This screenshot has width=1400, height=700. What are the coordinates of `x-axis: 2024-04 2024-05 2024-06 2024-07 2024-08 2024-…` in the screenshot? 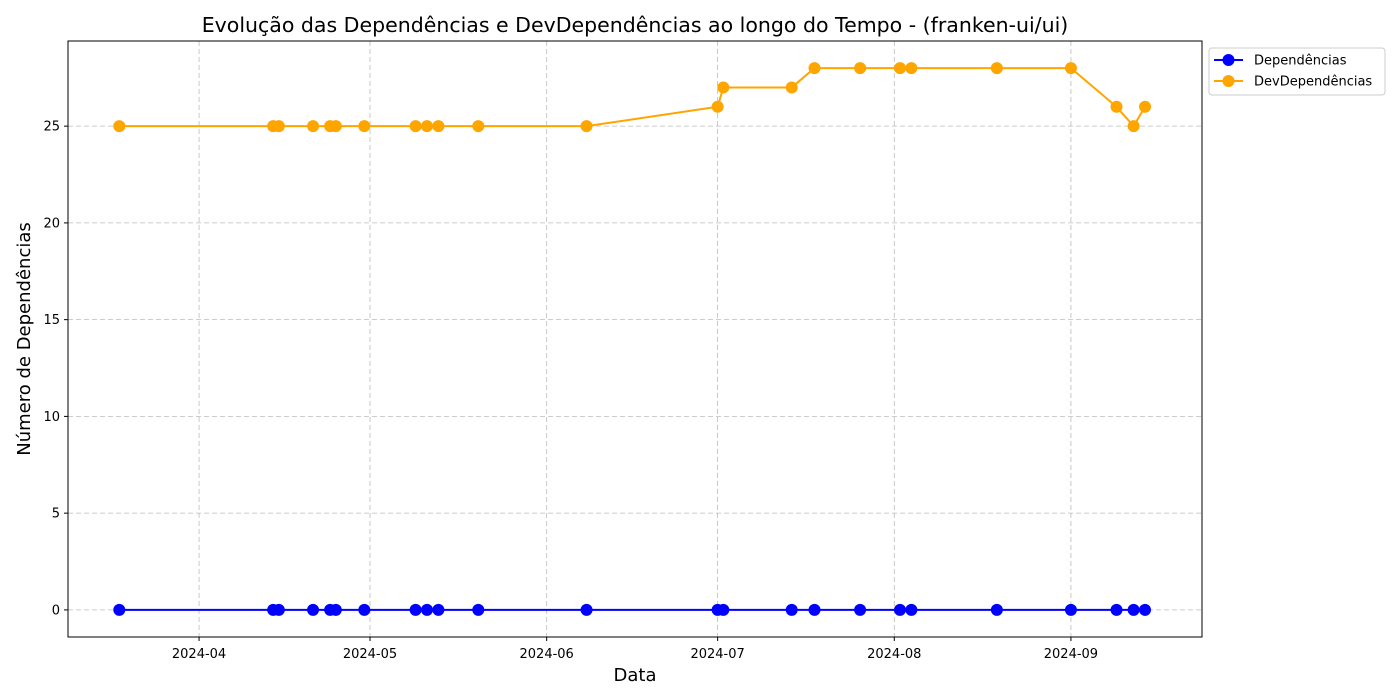 It's located at (635, 649).